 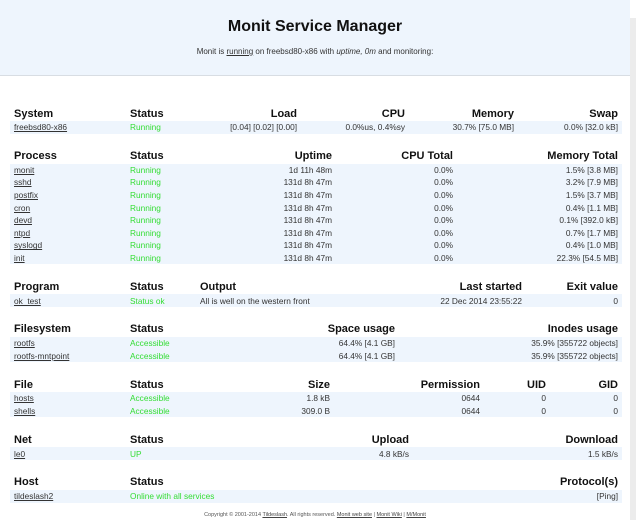 What do you see at coordinates (23, 220) in the screenshot?
I see `service-link: devd` at bounding box center [23, 220].